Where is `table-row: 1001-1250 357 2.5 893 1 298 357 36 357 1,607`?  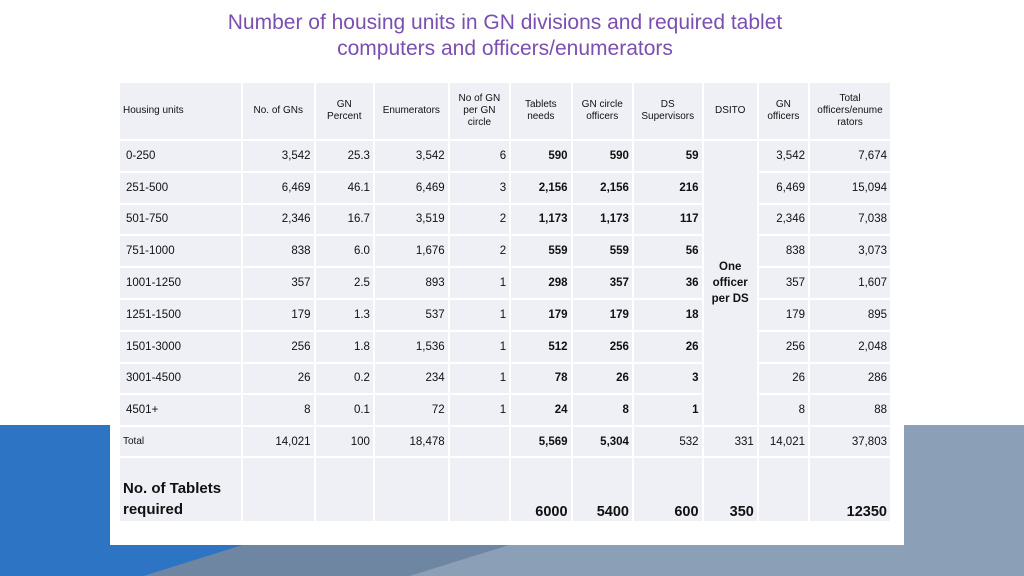
table-row: 1001-1250 357 2.5 893 1 298 357 36 357 1,607 is located at coordinates (505, 283).